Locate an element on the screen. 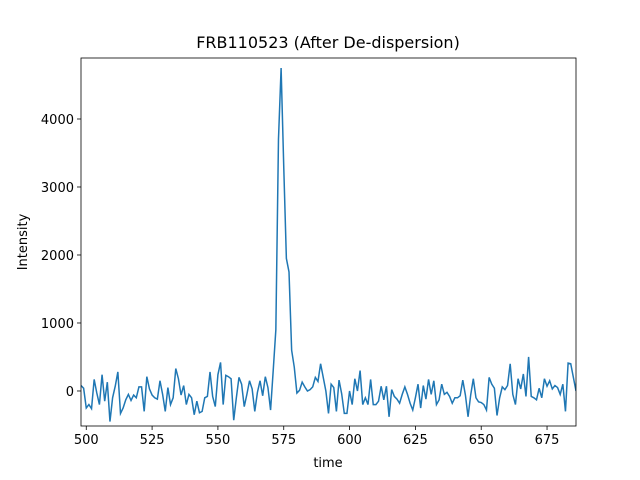 Image resolution: width=640 pixels, height=480 pixels. x-tick-label: 600 is located at coordinates (349, 440).